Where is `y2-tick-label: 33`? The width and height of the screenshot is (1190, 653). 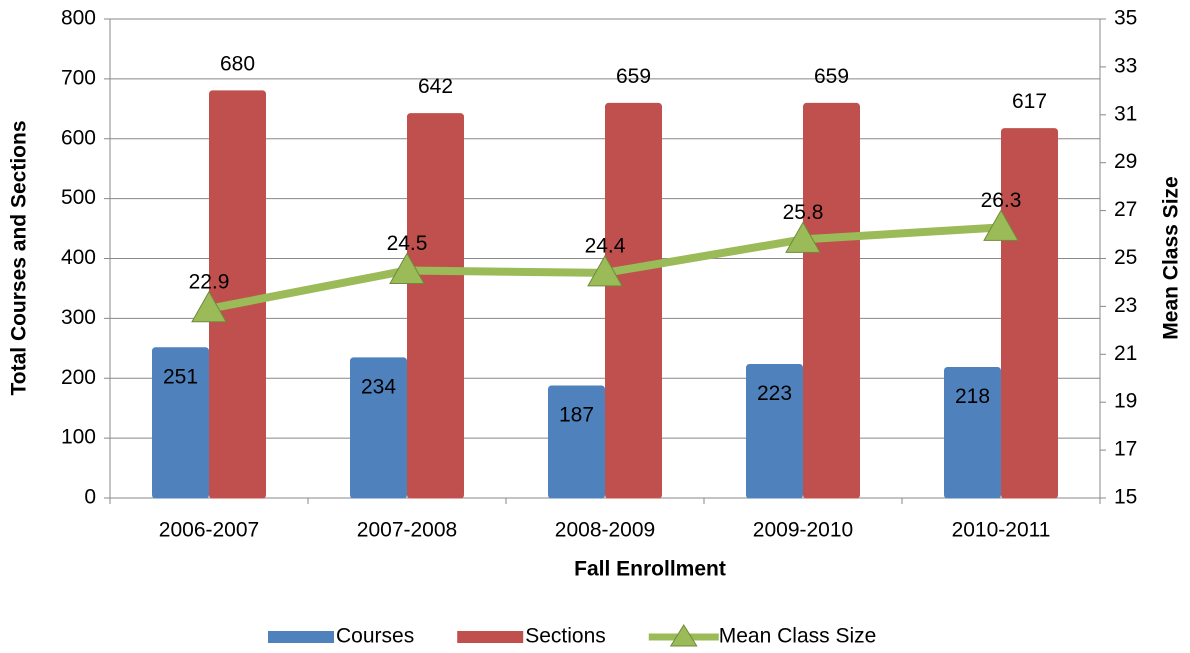 y2-tick-label: 33 is located at coordinates (1125, 65).